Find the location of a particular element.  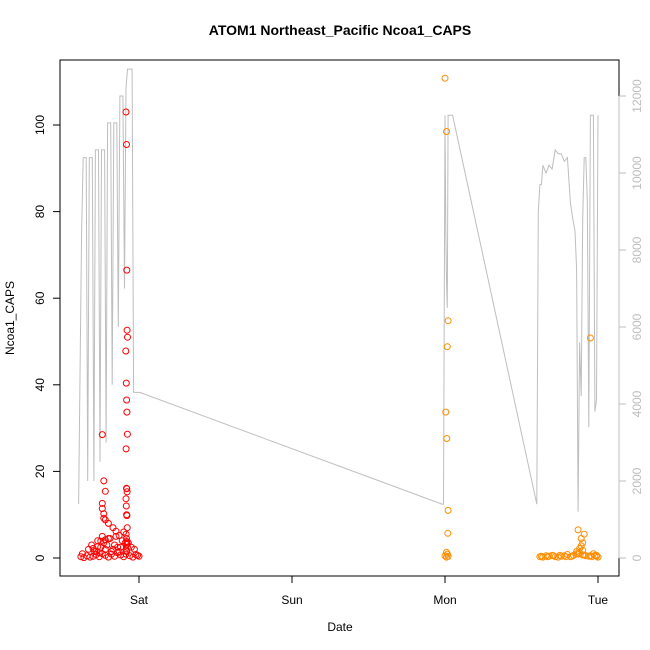

x-tick-label: Mon is located at coordinates (444, 600).